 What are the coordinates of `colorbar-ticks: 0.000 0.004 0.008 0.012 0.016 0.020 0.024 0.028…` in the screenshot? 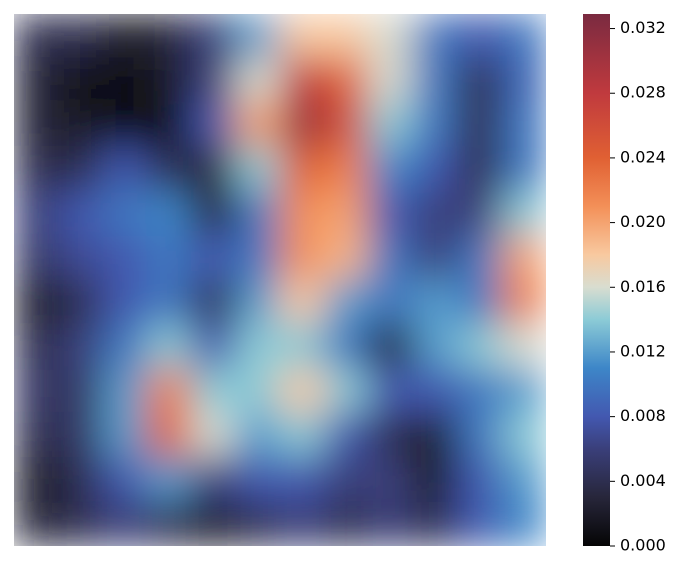 It's located at (638, 286).